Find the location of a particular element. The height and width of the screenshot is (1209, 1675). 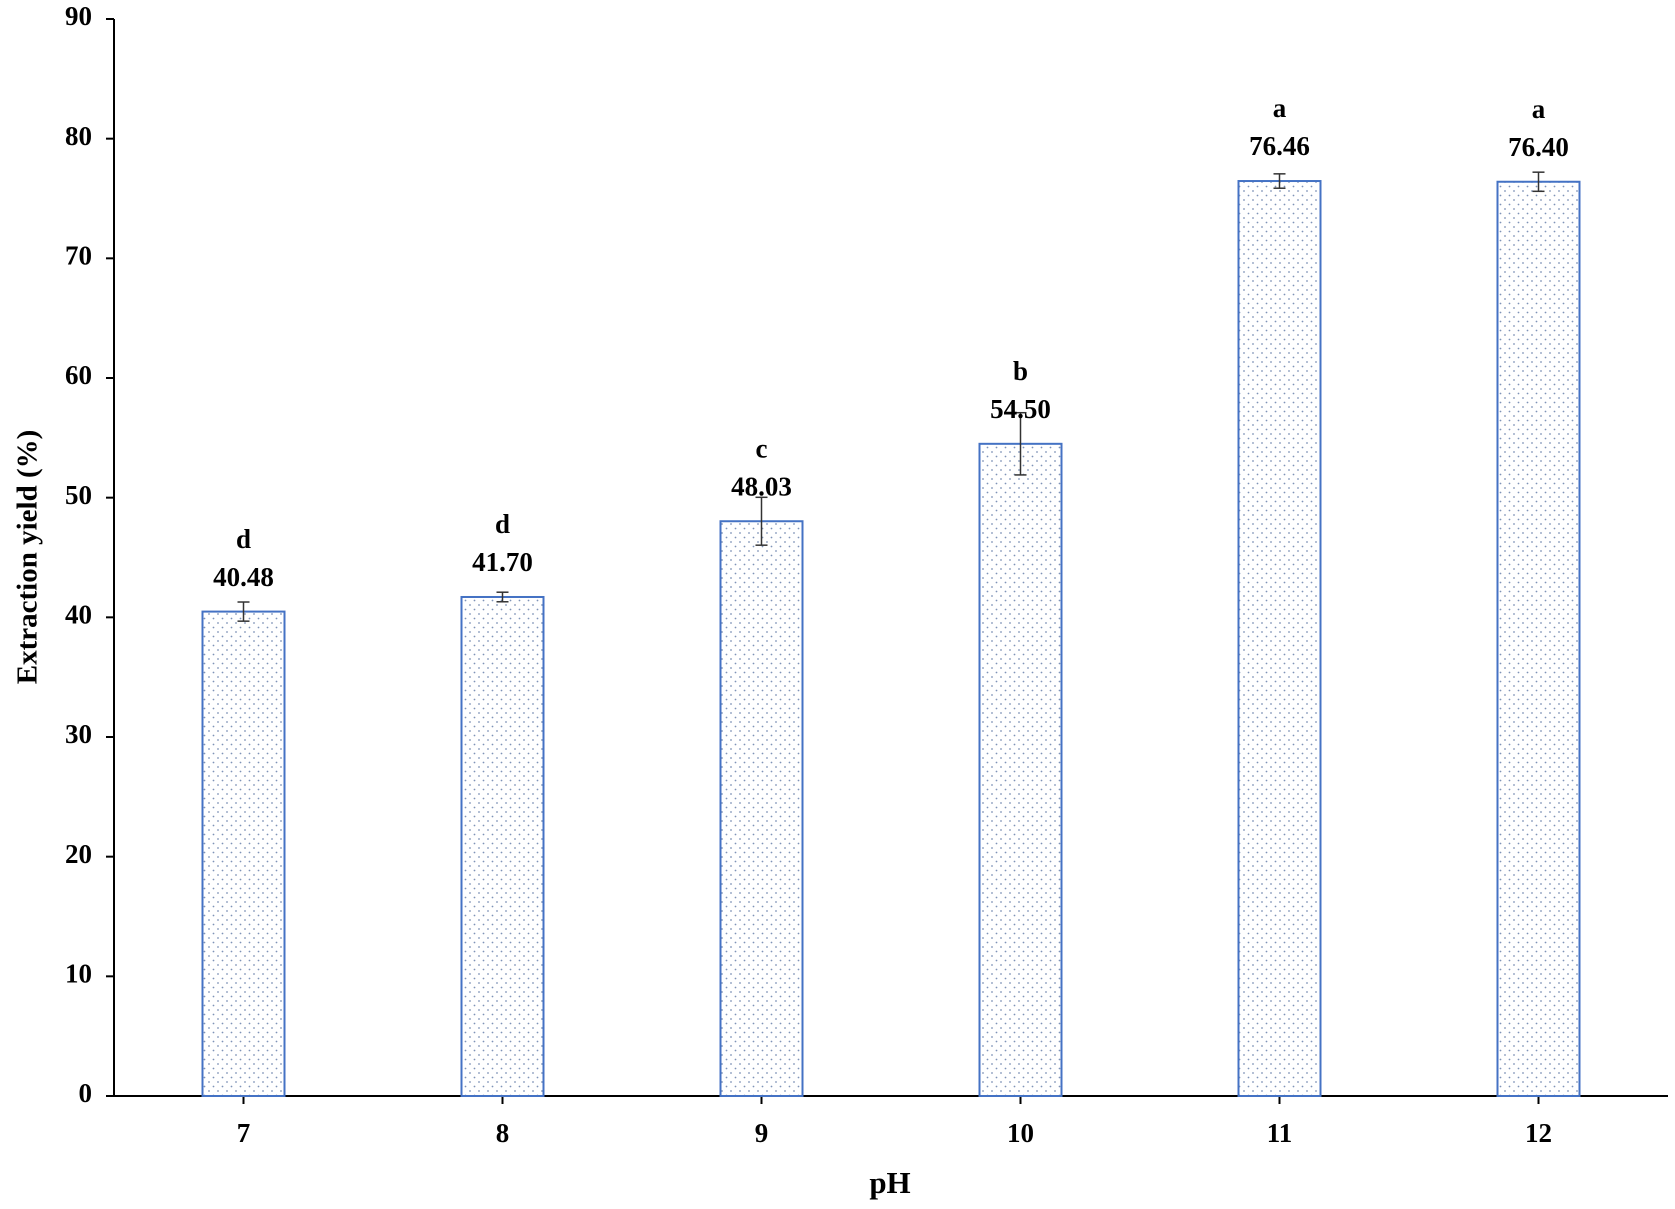

y-tick-label: 40 is located at coordinates (78, 615).